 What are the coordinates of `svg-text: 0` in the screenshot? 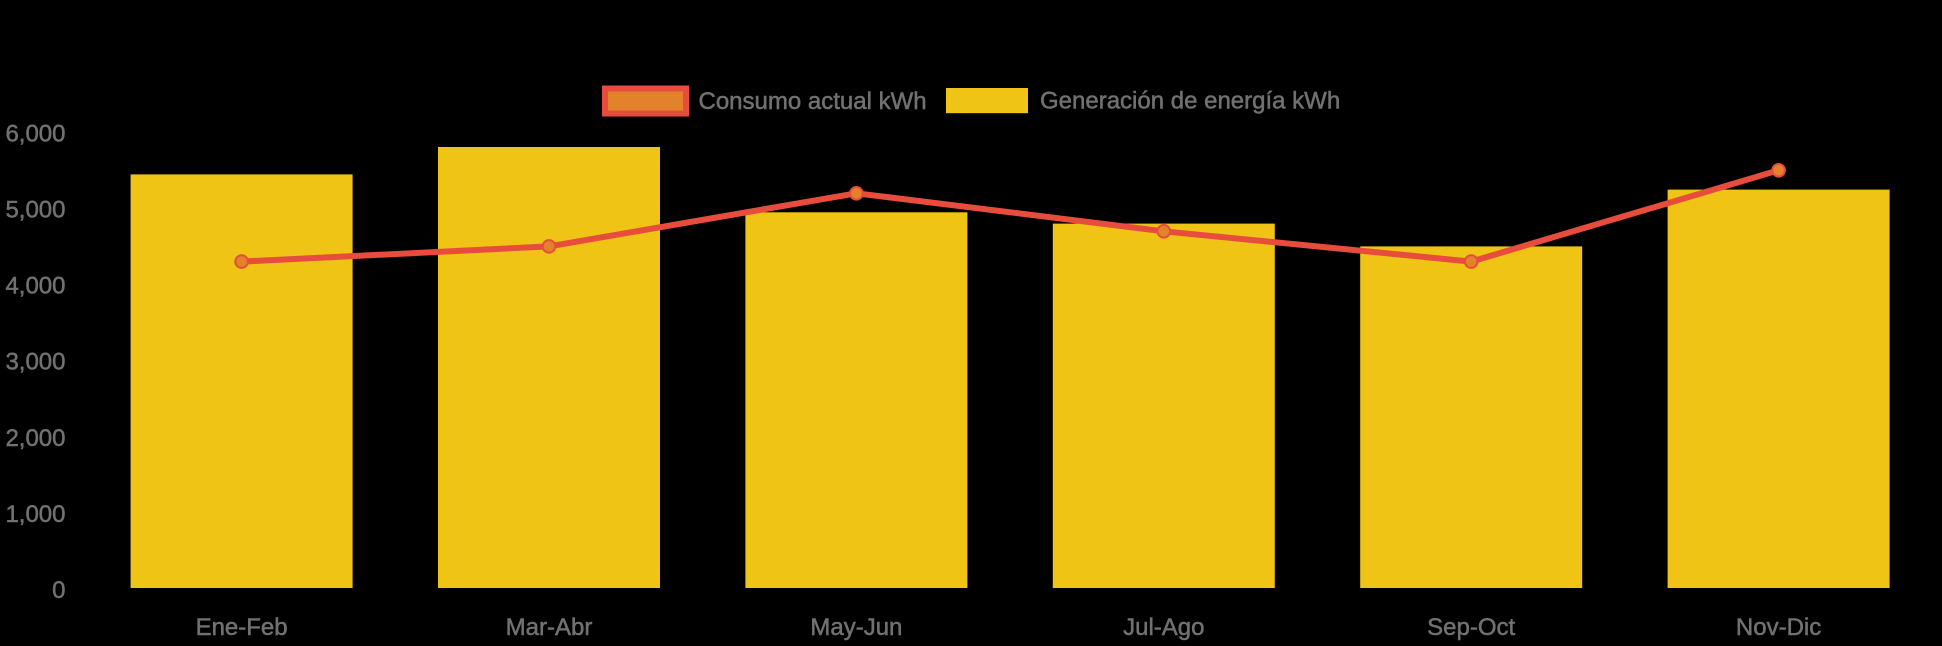 It's located at (58, 590).